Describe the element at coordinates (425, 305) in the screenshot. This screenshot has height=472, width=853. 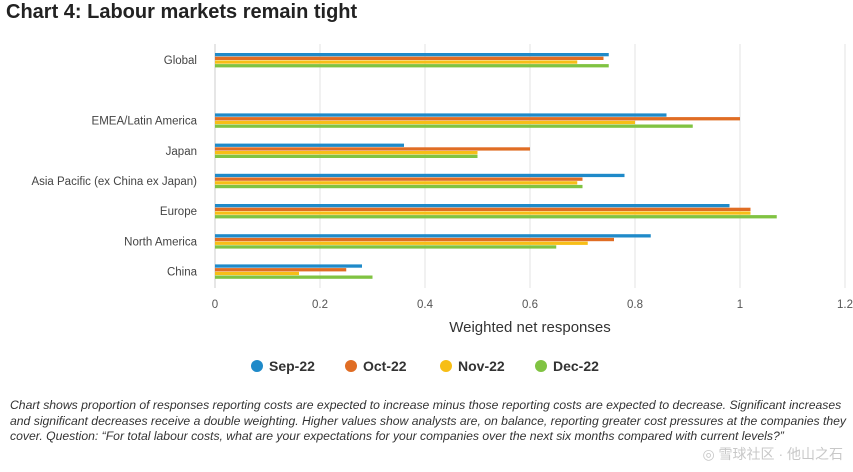
I see `x-tick-label: 0.4` at that location.